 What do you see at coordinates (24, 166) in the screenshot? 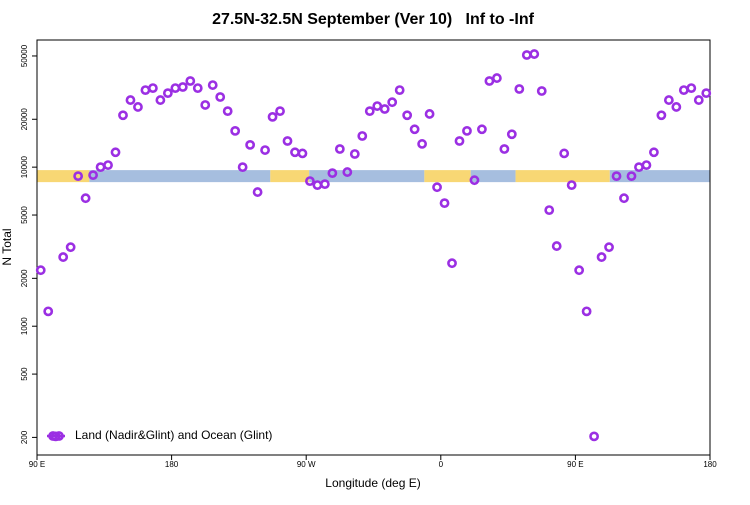
I see `y-tick-label: 10000` at bounding box center [24, 166].